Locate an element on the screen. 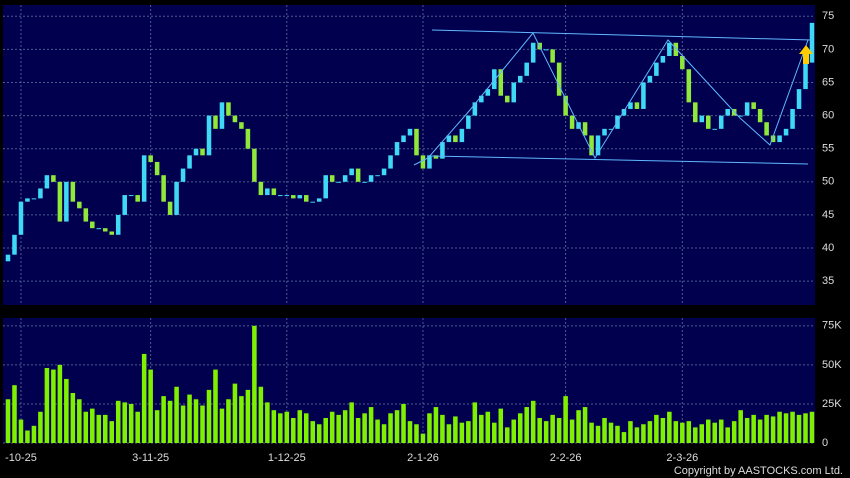 This screenshot has height=478, width=850. y-tick-label: 35 is located at coordinates (828, 281).